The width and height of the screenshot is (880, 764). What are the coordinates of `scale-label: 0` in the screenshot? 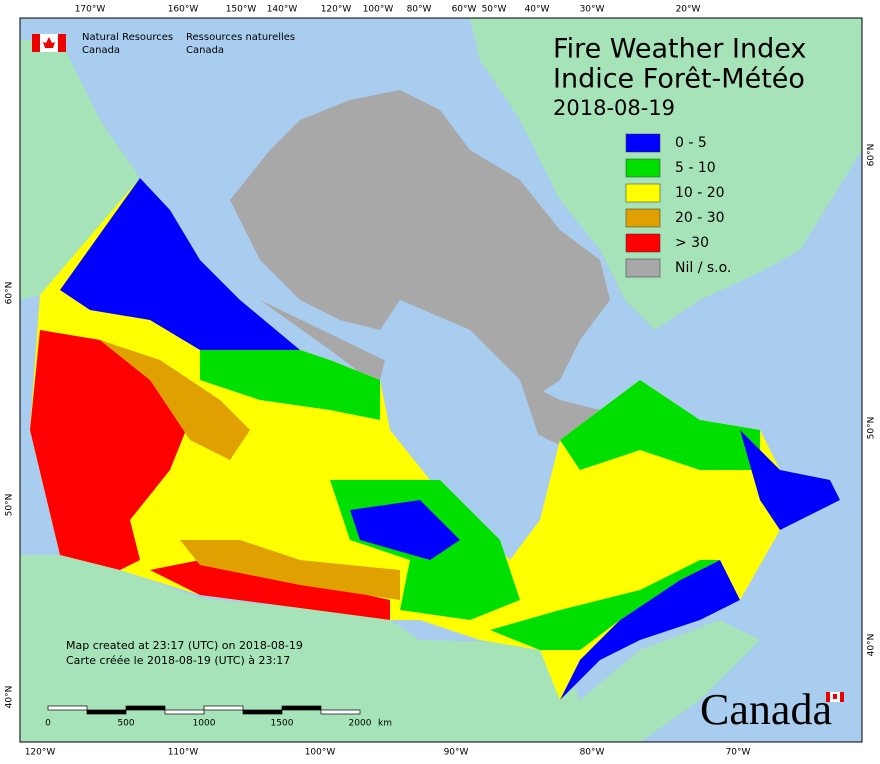 It's located at (48, 724).